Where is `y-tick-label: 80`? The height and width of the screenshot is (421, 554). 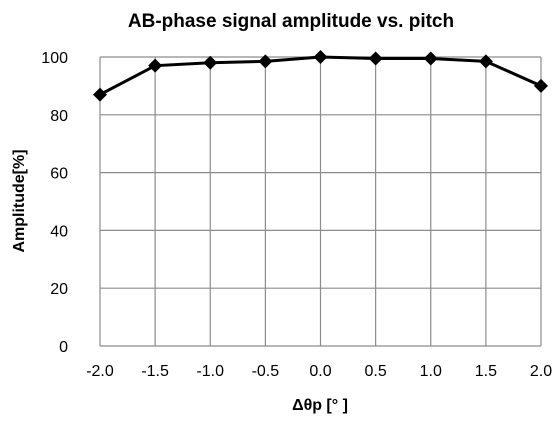 y-tick-label: 80 is located at coordinates (59, 116).